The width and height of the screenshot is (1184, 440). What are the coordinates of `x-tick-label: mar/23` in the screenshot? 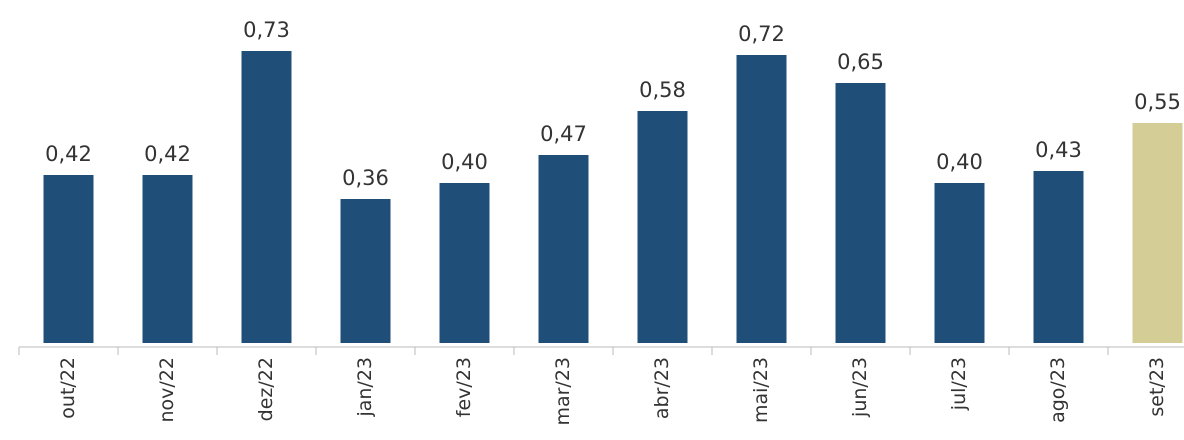 It's located at (563, 391).